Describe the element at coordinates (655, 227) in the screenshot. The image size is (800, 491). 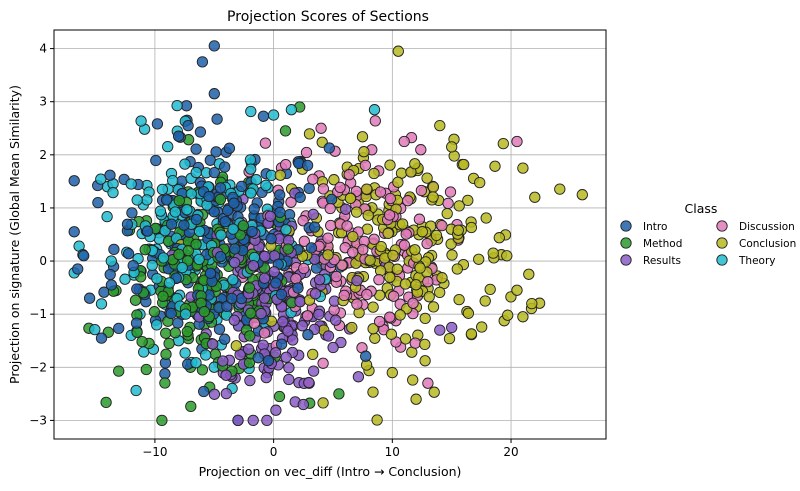
I see `legend-label: Intro` at that location.